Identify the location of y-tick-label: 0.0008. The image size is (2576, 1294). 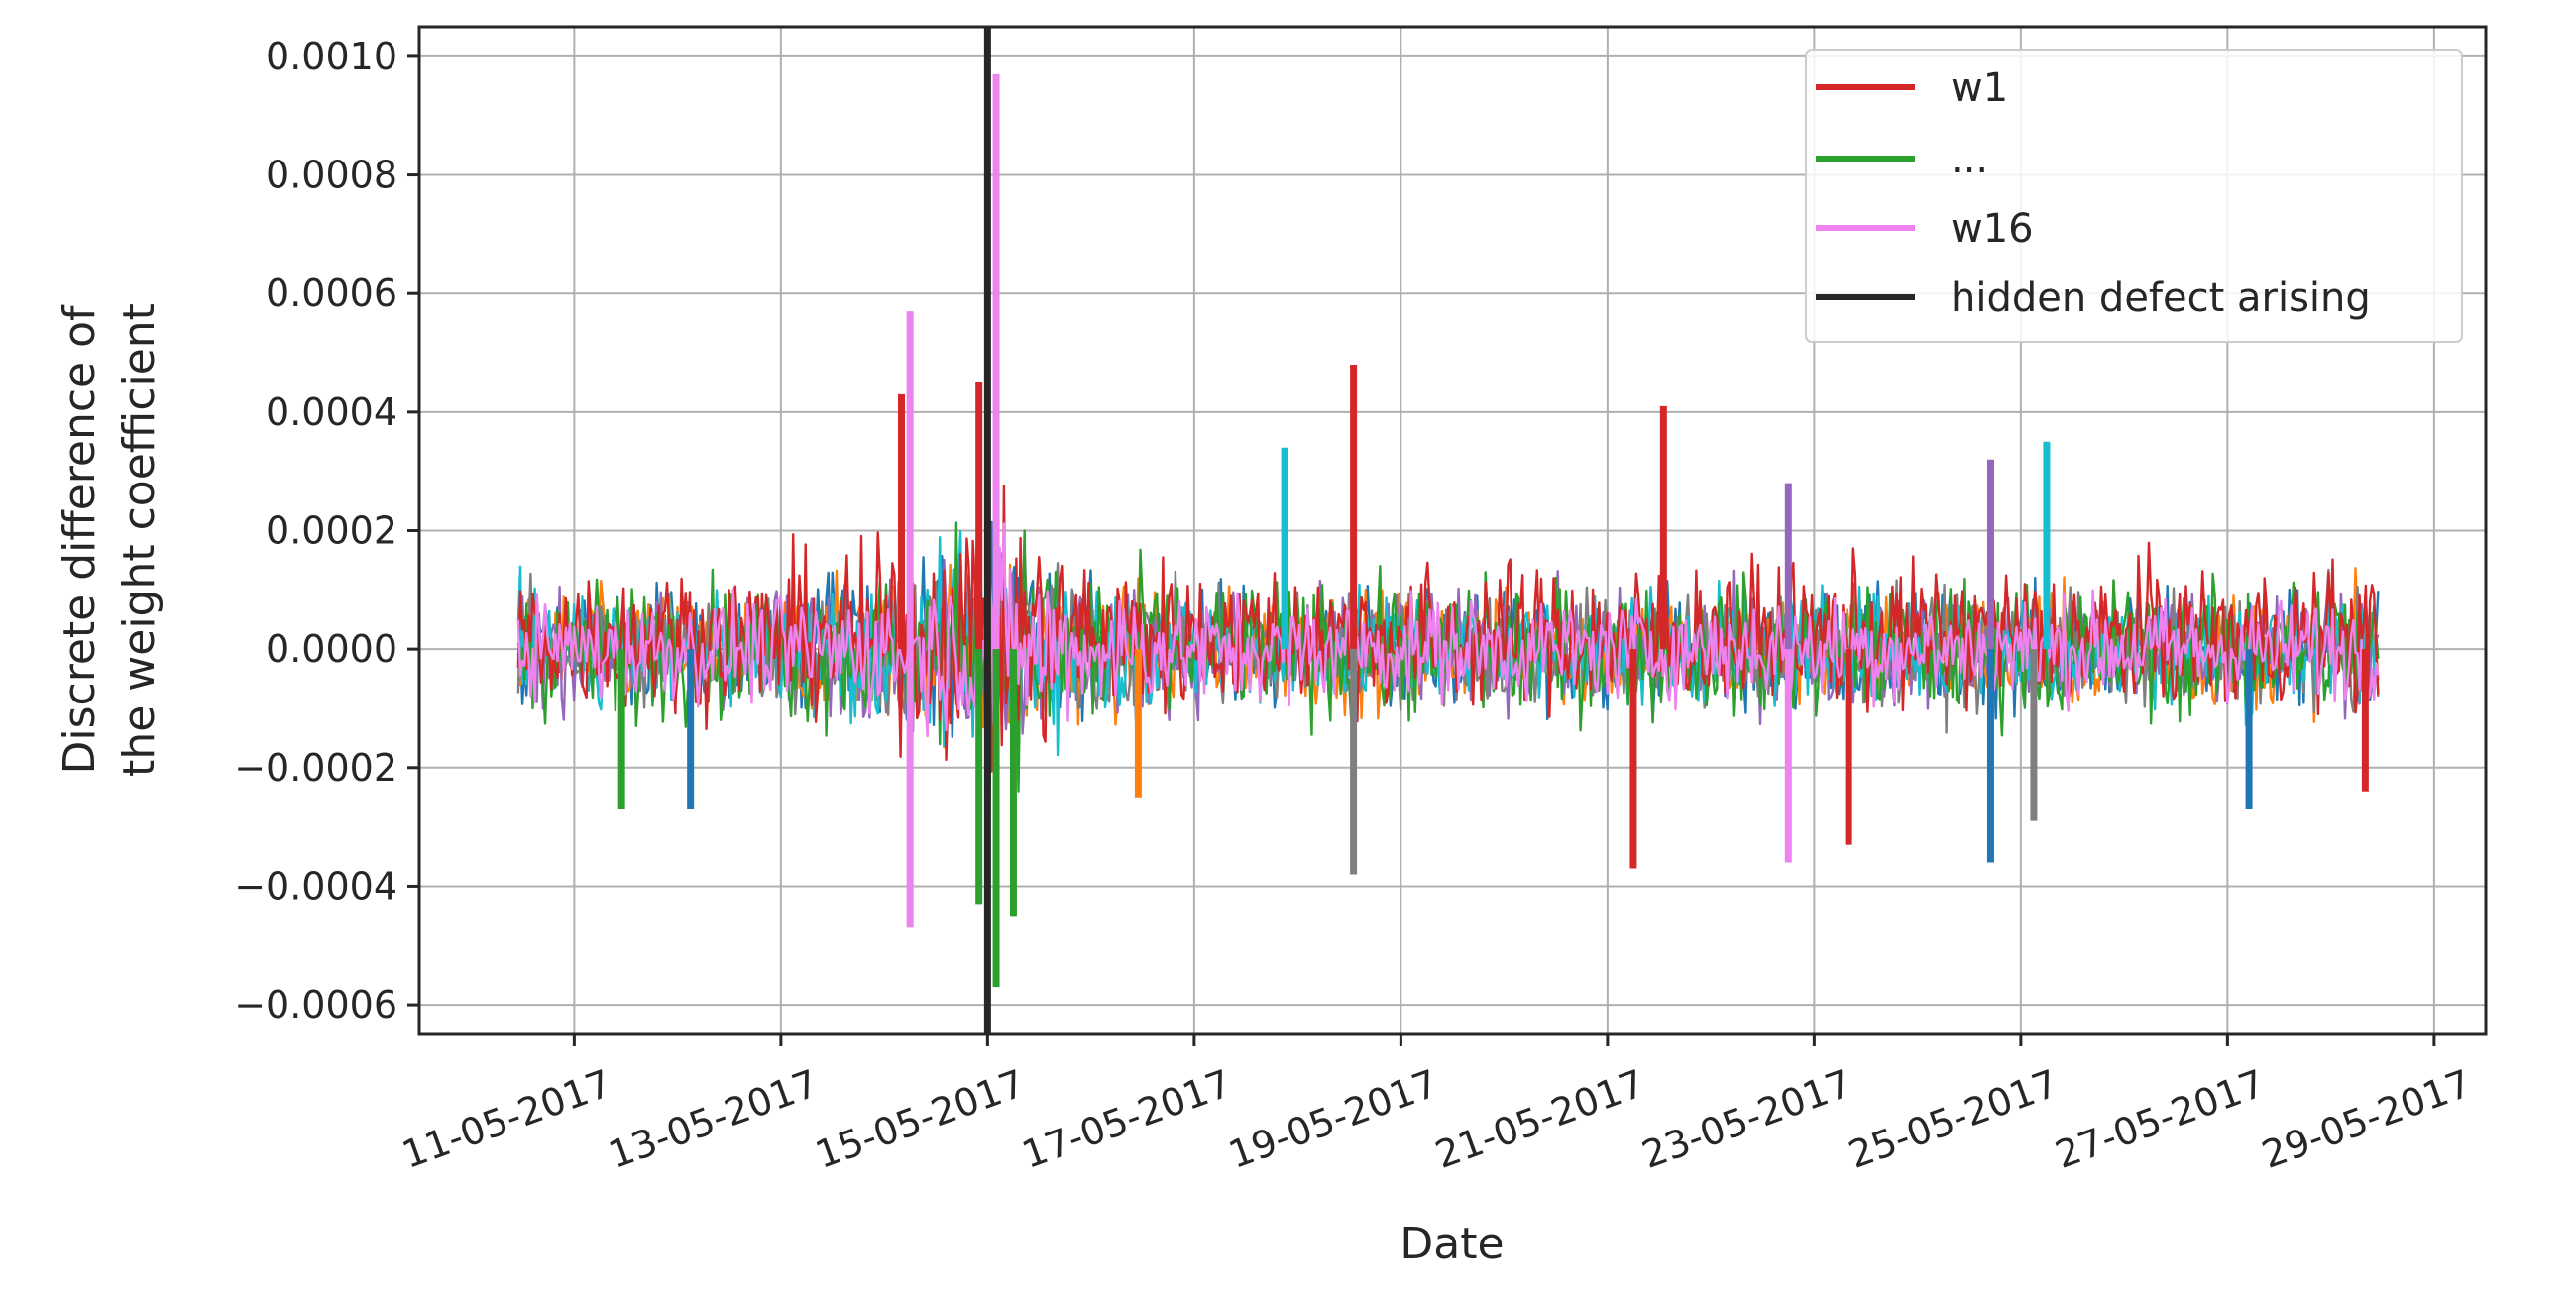
(331, 175).